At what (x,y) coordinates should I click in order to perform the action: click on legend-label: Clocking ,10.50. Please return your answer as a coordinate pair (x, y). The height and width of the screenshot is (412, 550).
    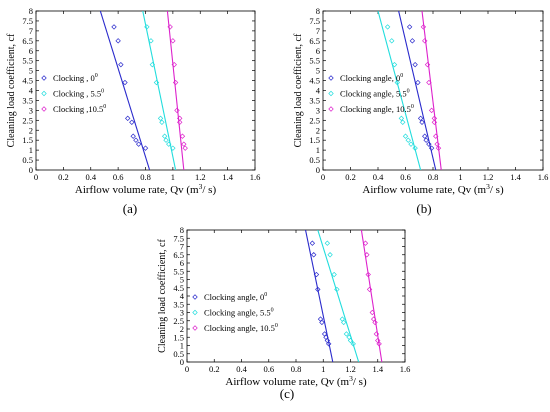
    Looking at the image, I should click on (79, 109).